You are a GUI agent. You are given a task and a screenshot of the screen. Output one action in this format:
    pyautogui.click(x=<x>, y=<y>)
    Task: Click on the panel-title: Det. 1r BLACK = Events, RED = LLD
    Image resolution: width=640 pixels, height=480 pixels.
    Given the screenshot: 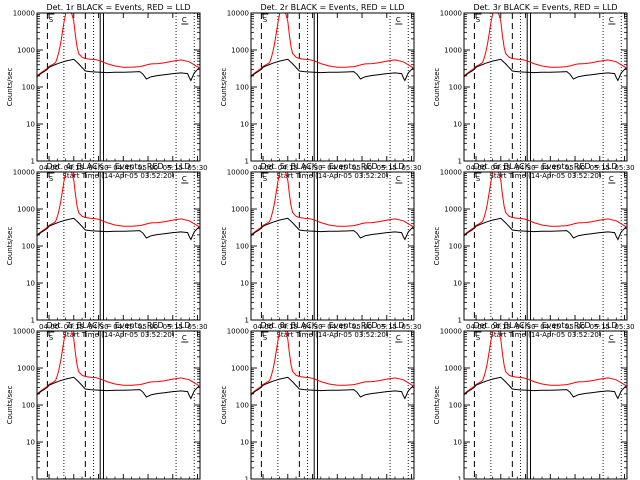 What is the action you would take?
    pyautogui.click(x=118, y=7)
    